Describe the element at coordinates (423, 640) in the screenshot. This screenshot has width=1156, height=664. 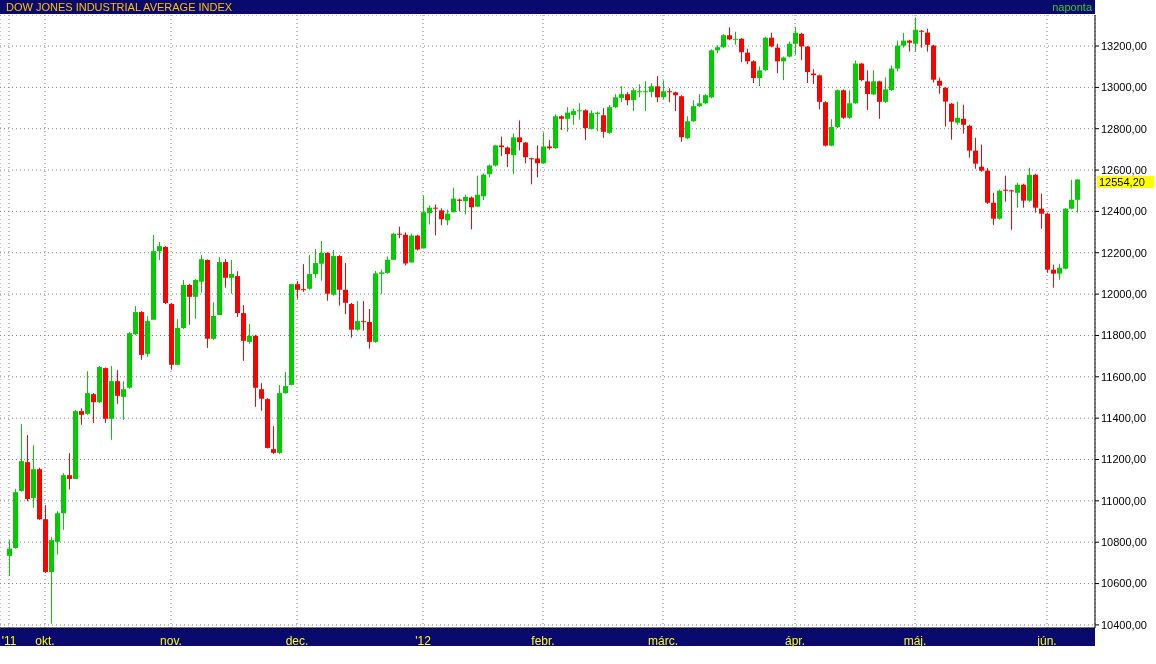
I see `x-tick-label: '12` at that location.